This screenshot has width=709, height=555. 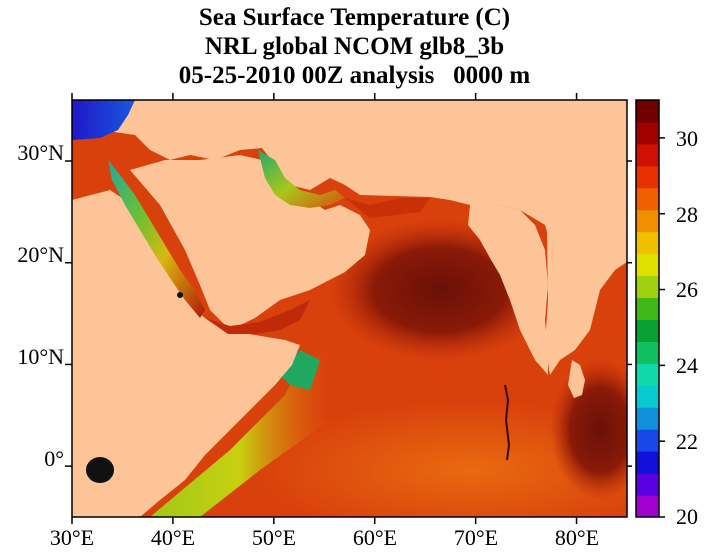 I want to click on lon-label-30: 30°E, so click(x=72, y=537).